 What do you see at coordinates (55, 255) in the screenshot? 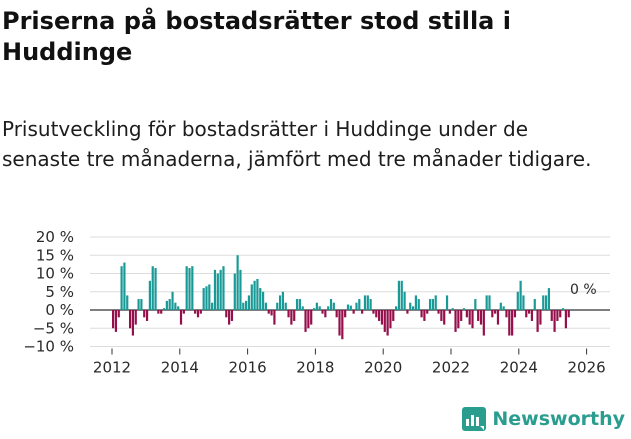
I see `y-tick-label: 15 %` at bounding box center [55, 255].